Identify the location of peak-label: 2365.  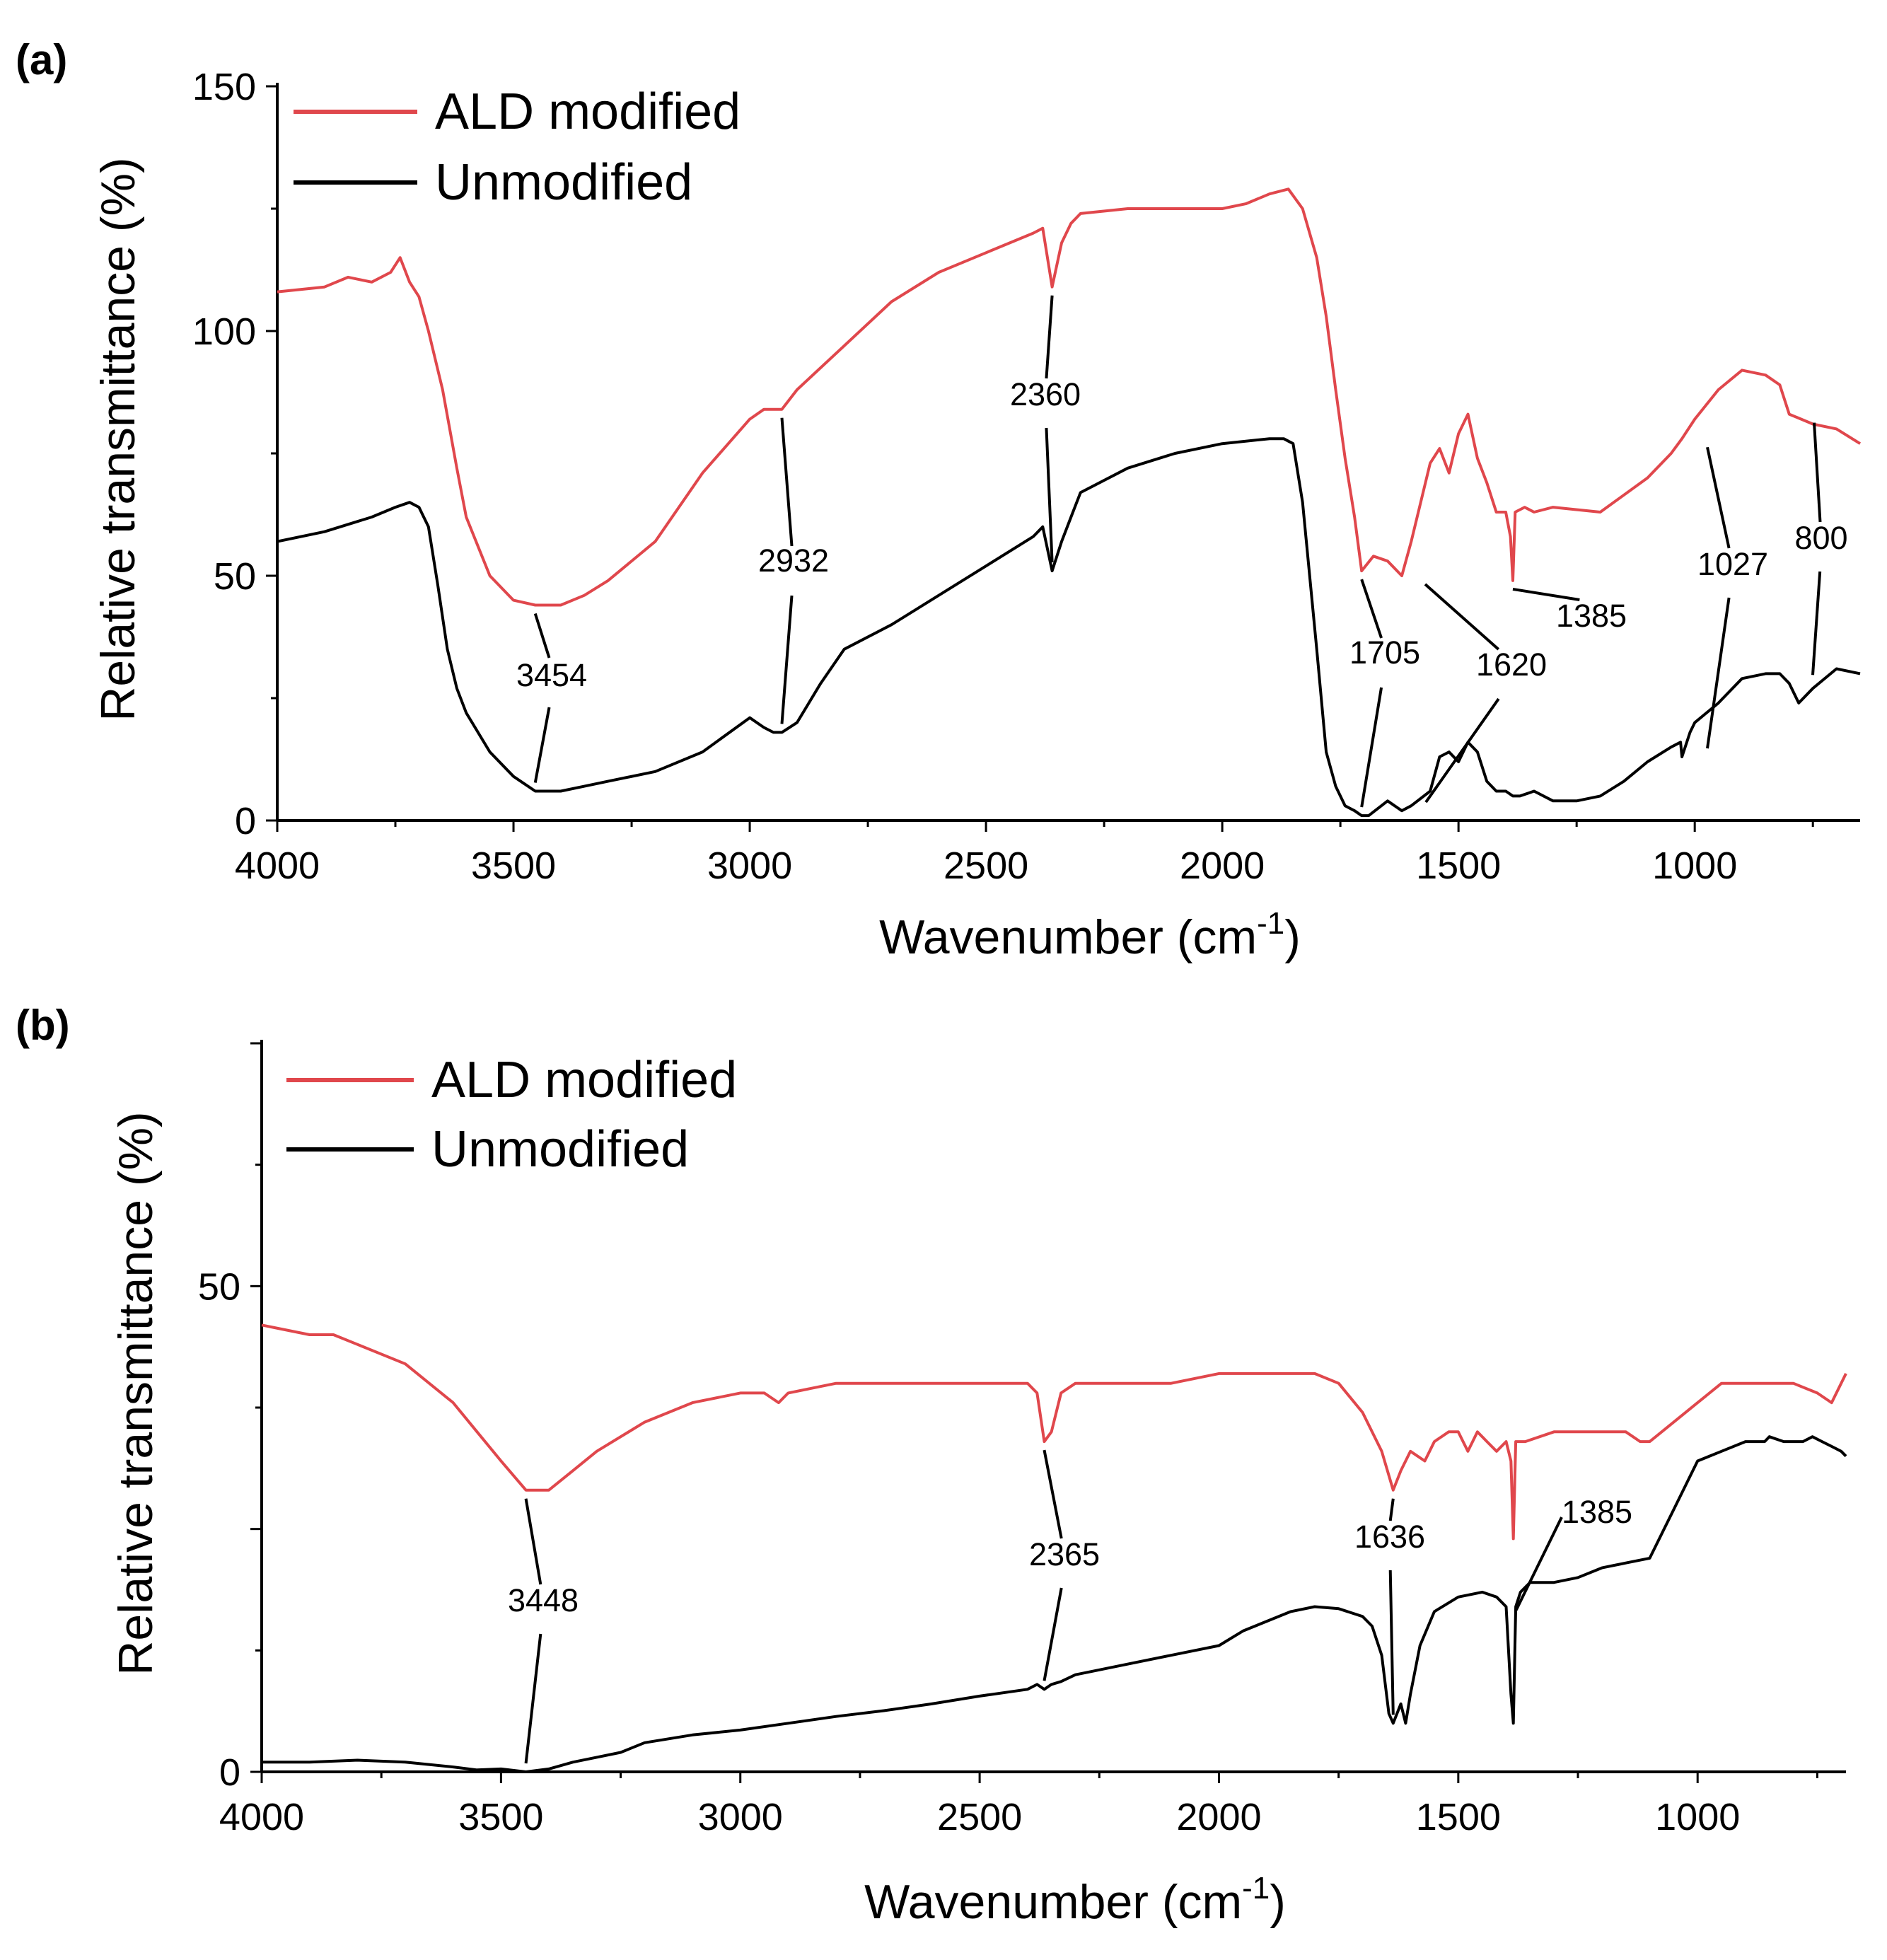
(1065, 1554).